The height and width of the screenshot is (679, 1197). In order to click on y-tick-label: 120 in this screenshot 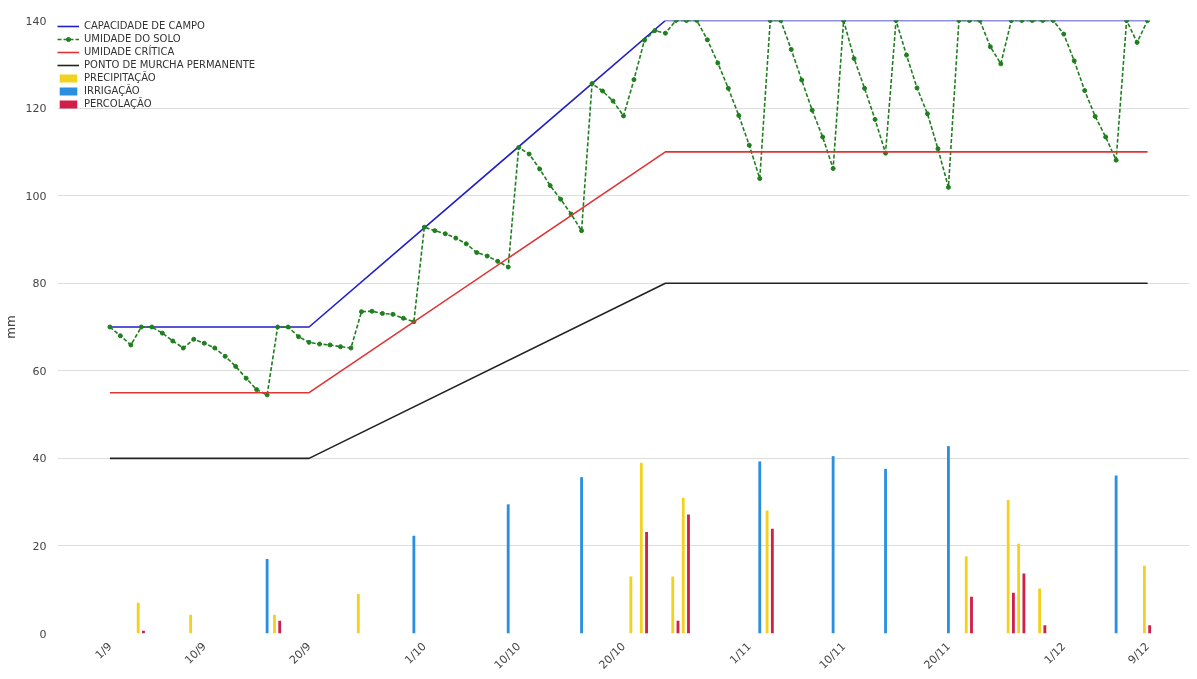, I will do `click(36, 109)`.